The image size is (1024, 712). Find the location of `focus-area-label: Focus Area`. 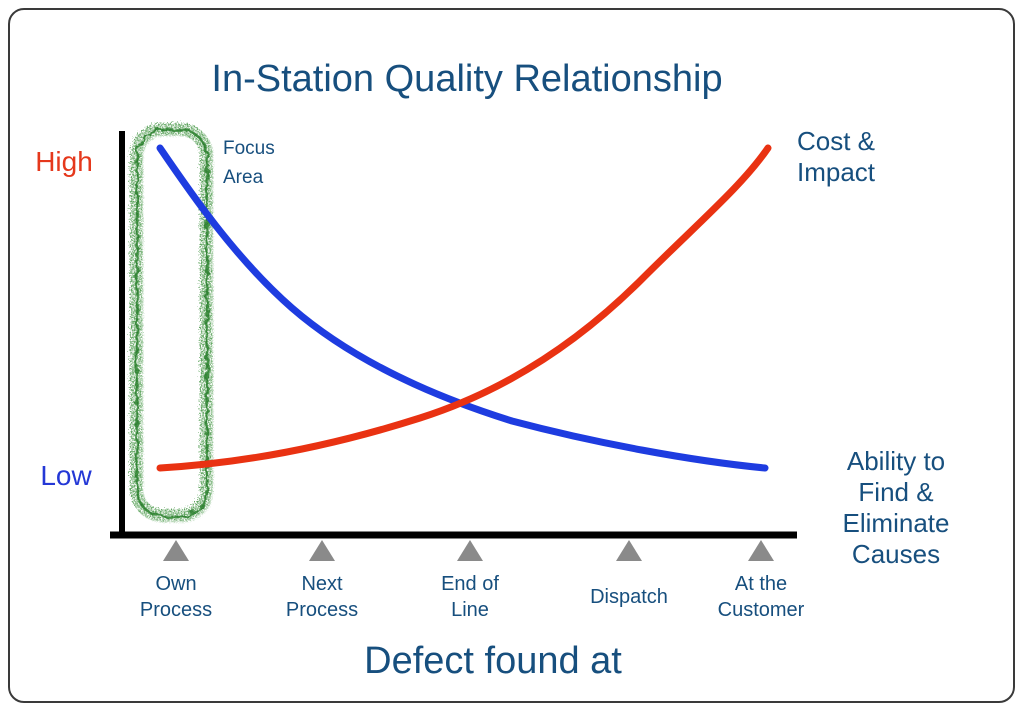

focus-area-label: Focus Area is located at coordinates (249, 163).